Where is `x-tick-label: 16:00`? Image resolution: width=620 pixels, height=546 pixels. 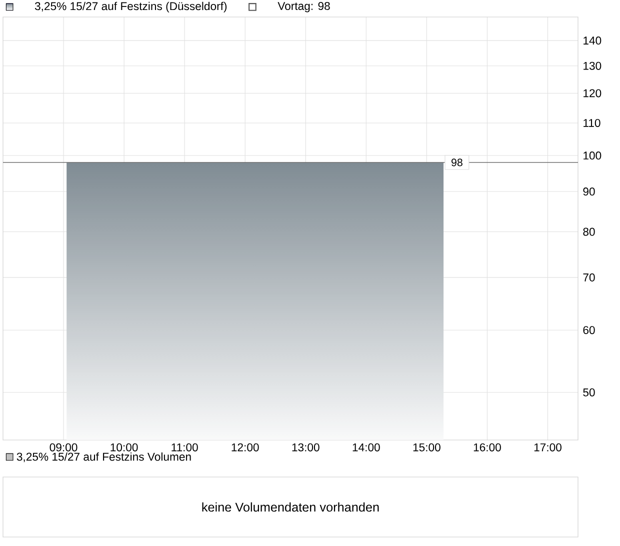 x-tick-label: 16:00 is located at coordinates (487, 447).